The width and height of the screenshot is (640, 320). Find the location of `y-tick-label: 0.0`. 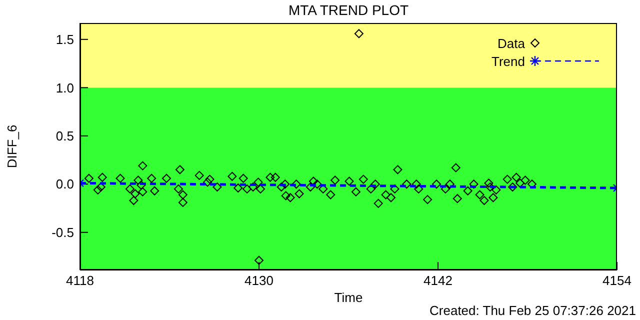

y-tick-label: 0.0 is located at coordinates (65, 184).